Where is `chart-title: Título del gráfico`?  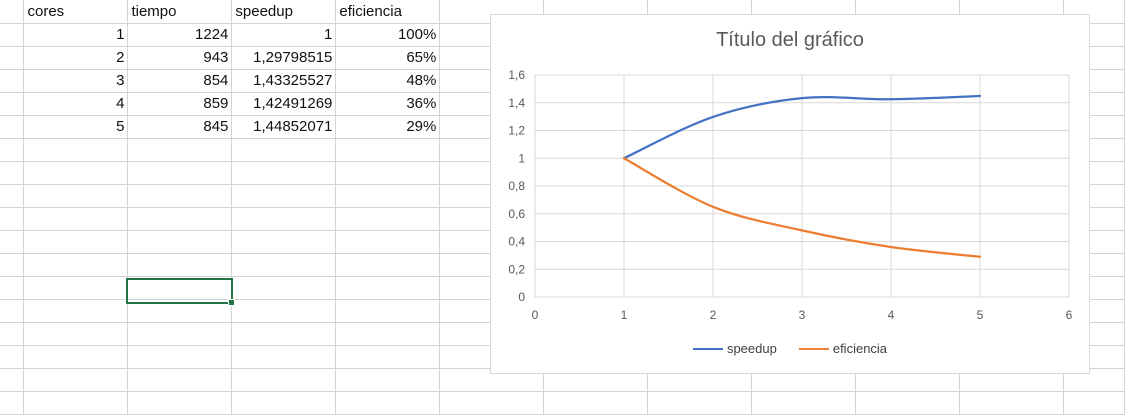 chart-title: Título del gráfico is located at coordinates (790, 40).